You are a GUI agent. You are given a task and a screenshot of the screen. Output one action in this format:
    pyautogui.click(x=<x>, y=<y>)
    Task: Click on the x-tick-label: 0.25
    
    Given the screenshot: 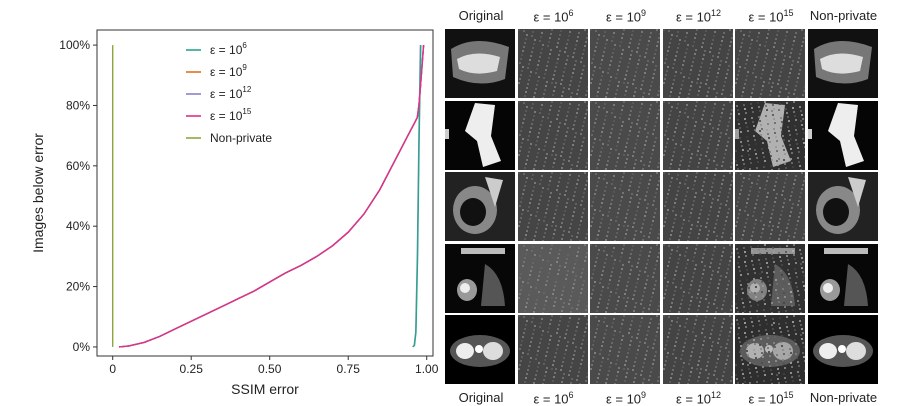 What is the action you would take?
    pyautogui.click(x=192, y=369)
    